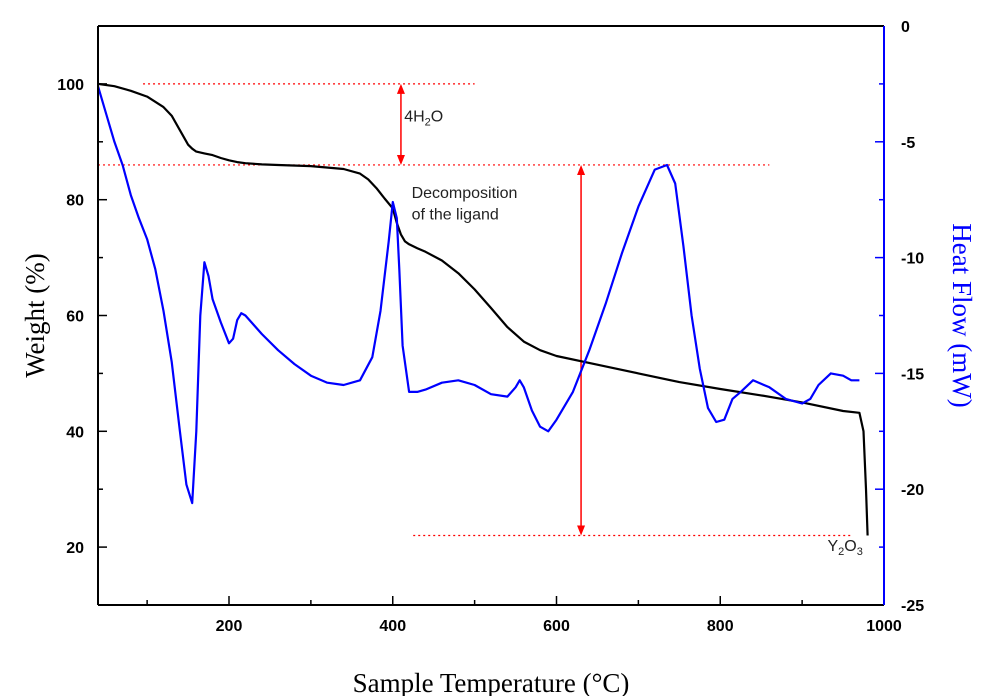  Describe the element at coordinates (400, 124) in the screenshot. I see `water-loss-arrow` at that location.